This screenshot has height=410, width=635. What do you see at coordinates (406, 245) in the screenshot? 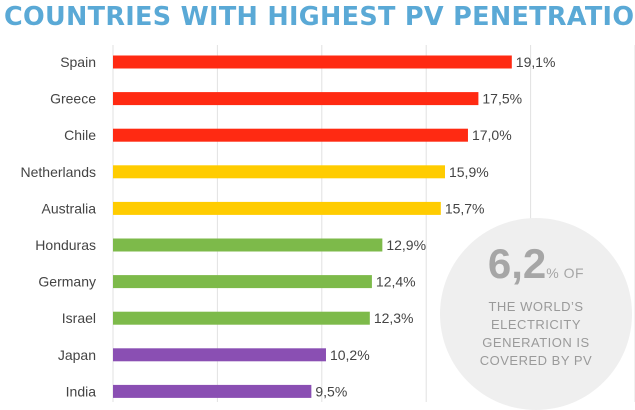
I see `value-label: 12,9%` at bounding box center [406, 245].